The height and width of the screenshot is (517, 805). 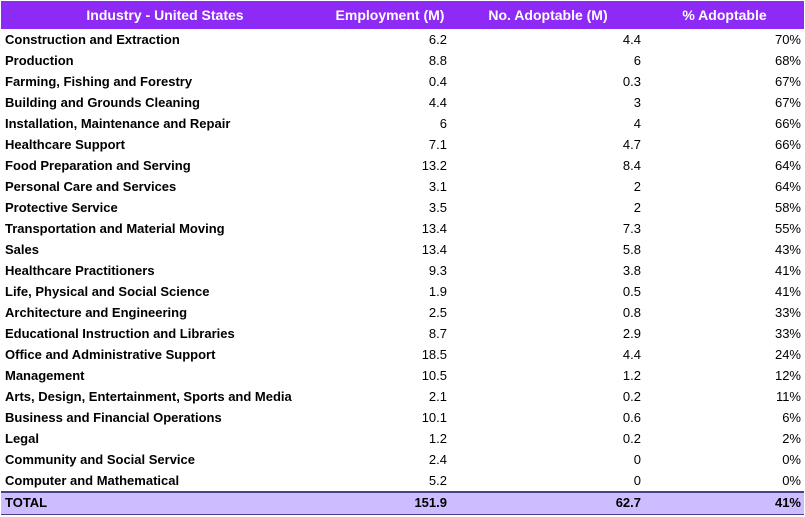 I want to click on total-row: TOTAL 151.9 62.7 41%, so click(x=402, y=503).